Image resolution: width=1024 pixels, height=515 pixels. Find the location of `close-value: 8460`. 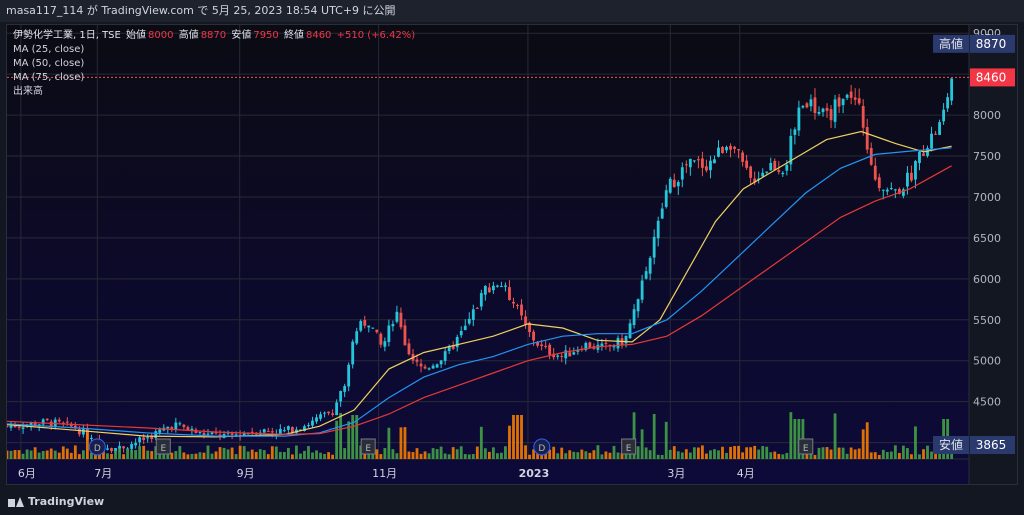

close-value: 8460 is located at coordinates (318, 35).